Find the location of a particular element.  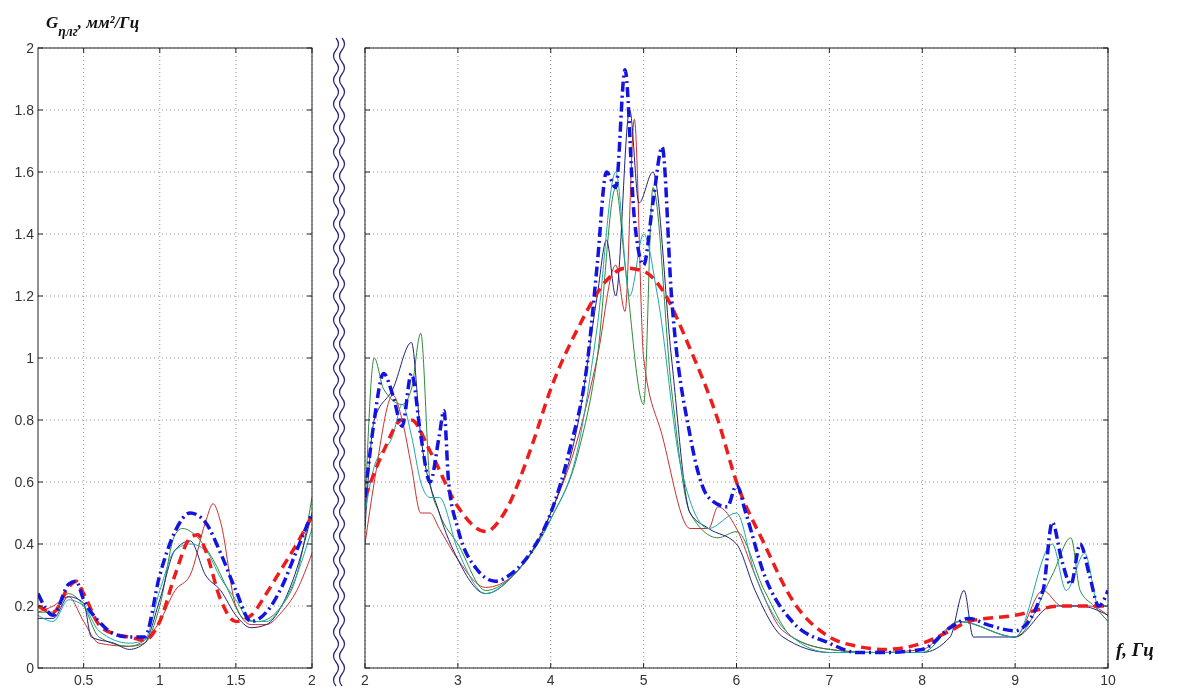

y-tick-label: 0 is located at coordinates (30, 668).